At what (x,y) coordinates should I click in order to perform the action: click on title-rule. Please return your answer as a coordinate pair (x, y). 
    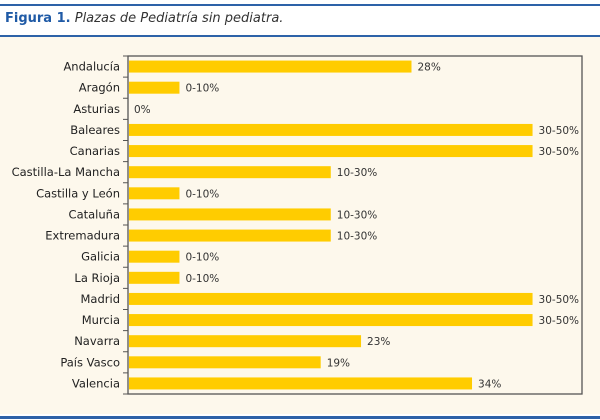
    Looking at the image, I should click on (300, 36).